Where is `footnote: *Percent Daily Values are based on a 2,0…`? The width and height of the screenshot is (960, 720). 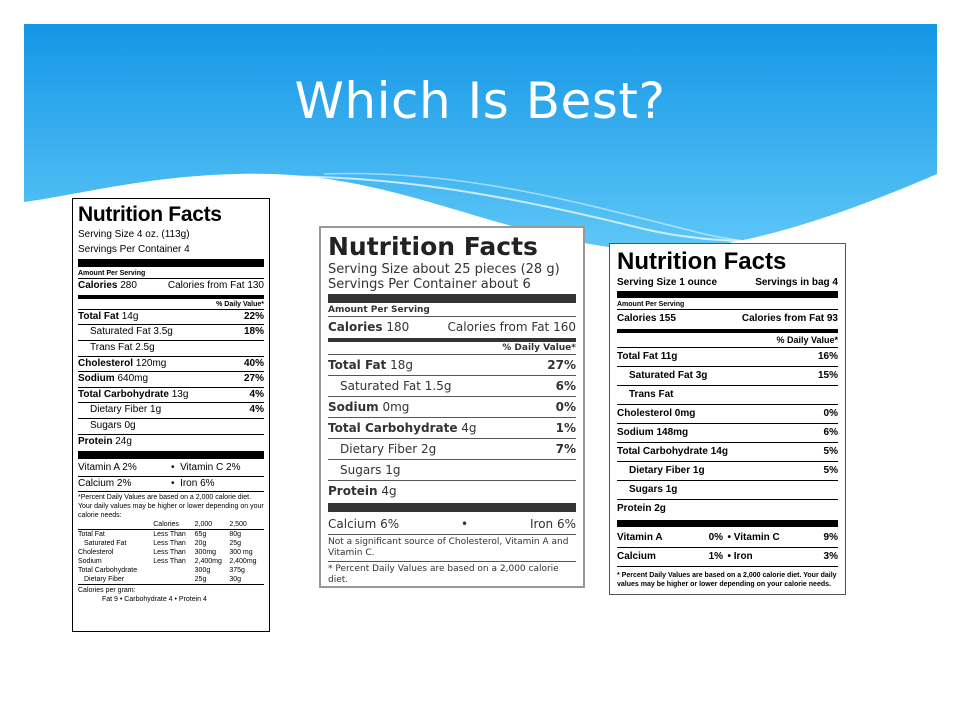 footnote: *Percent Daily Values are based on a 2,0… is located at coordinates (171, 505).